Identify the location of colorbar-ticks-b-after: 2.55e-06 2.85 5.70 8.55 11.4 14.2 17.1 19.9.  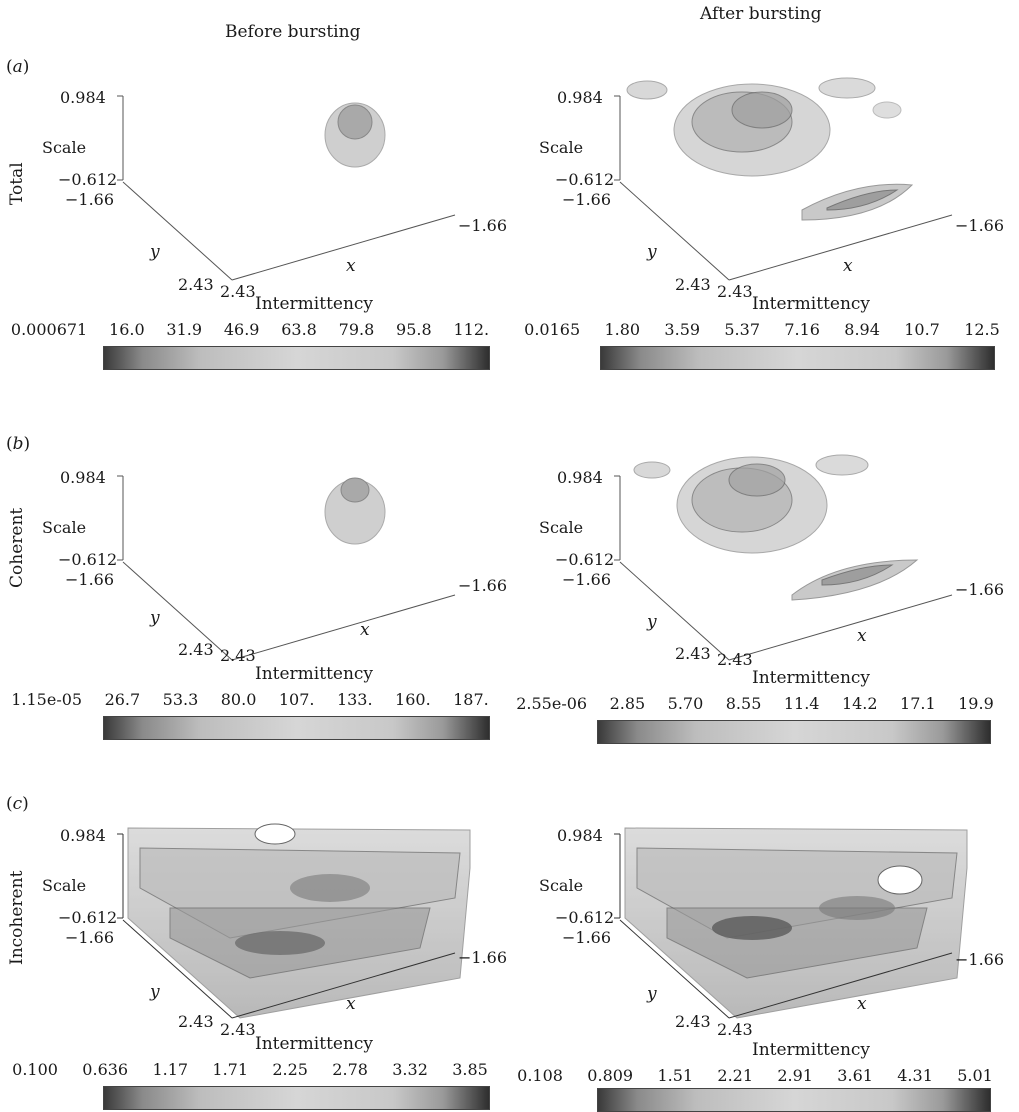
(755, 703).